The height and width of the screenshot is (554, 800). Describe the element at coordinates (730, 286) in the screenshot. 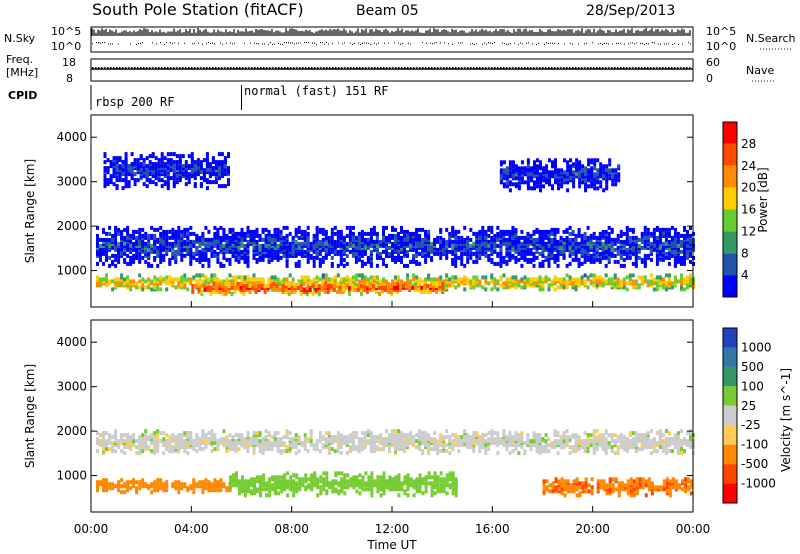

I see `colorbar-swatch` at that location.